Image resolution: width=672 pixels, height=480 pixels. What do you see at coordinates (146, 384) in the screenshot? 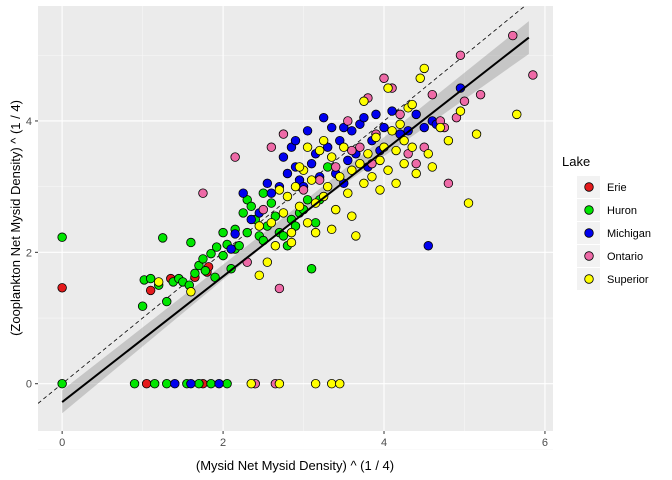
I see `point-erie` at bounding box center [146, 384].